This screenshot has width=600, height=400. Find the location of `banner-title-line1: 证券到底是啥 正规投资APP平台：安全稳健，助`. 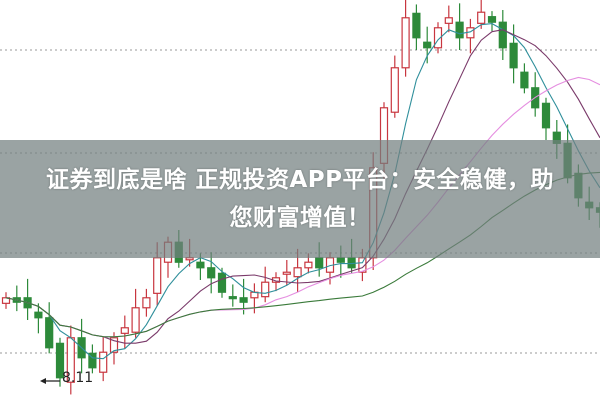

banner-title-line1: 证券到底是啥 正规投资APP平台：安全稳健，助 is located at coordinates (300, 180).